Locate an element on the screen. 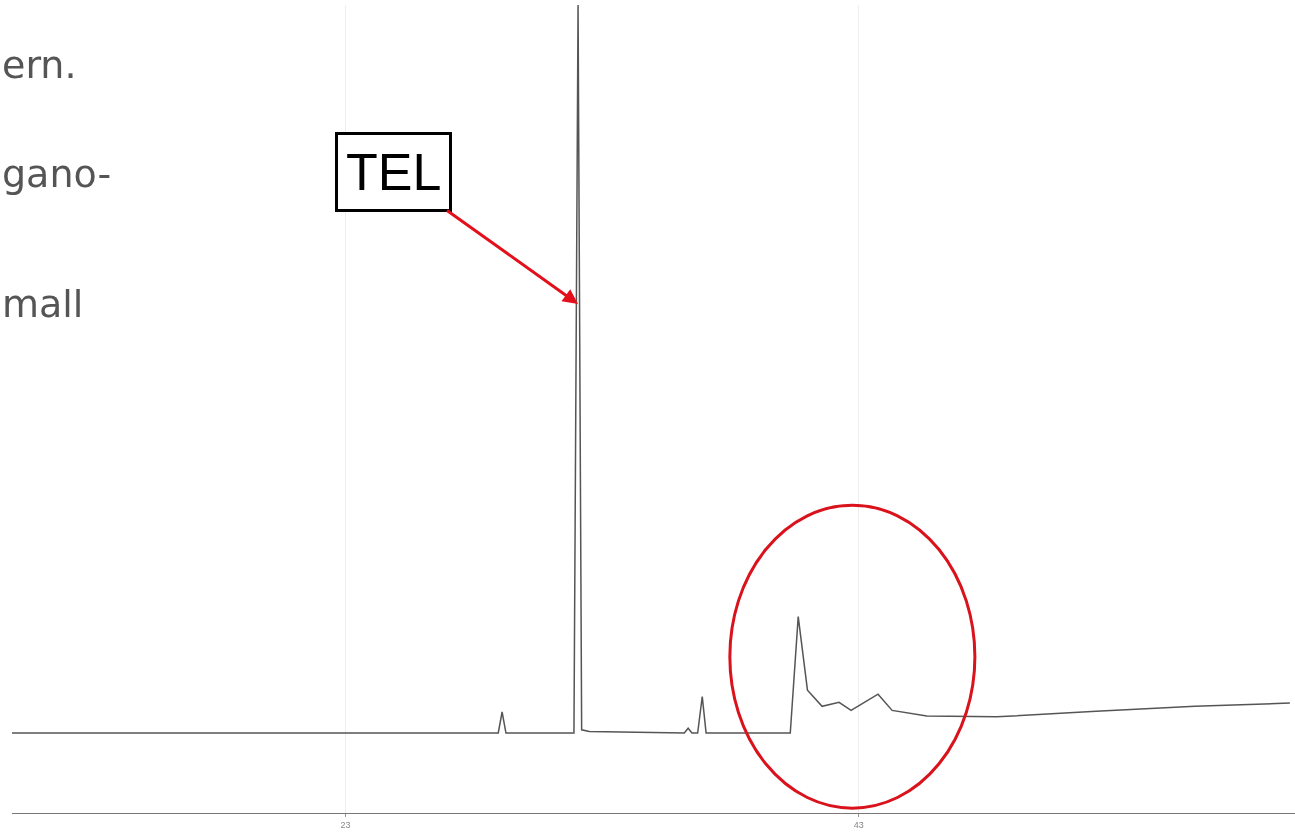 This screenshot has width=1295, height=835. x-tick-label: 43 is located at coordinates (858, 824).